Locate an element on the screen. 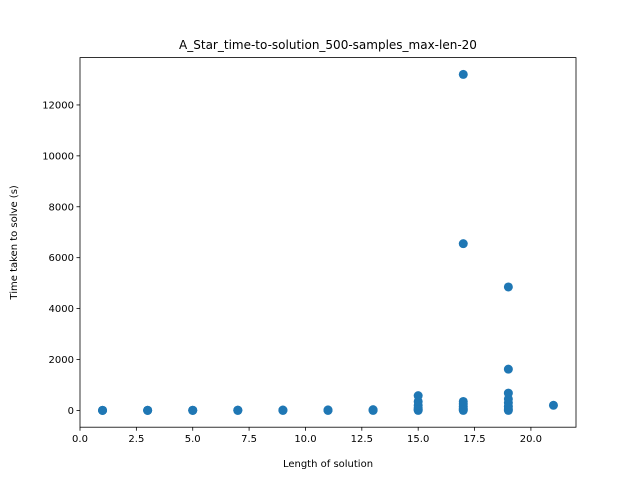 The width and height of the screenshot is (640, 480). y-tick-label: 12000 is located at coordinates (58, 105).